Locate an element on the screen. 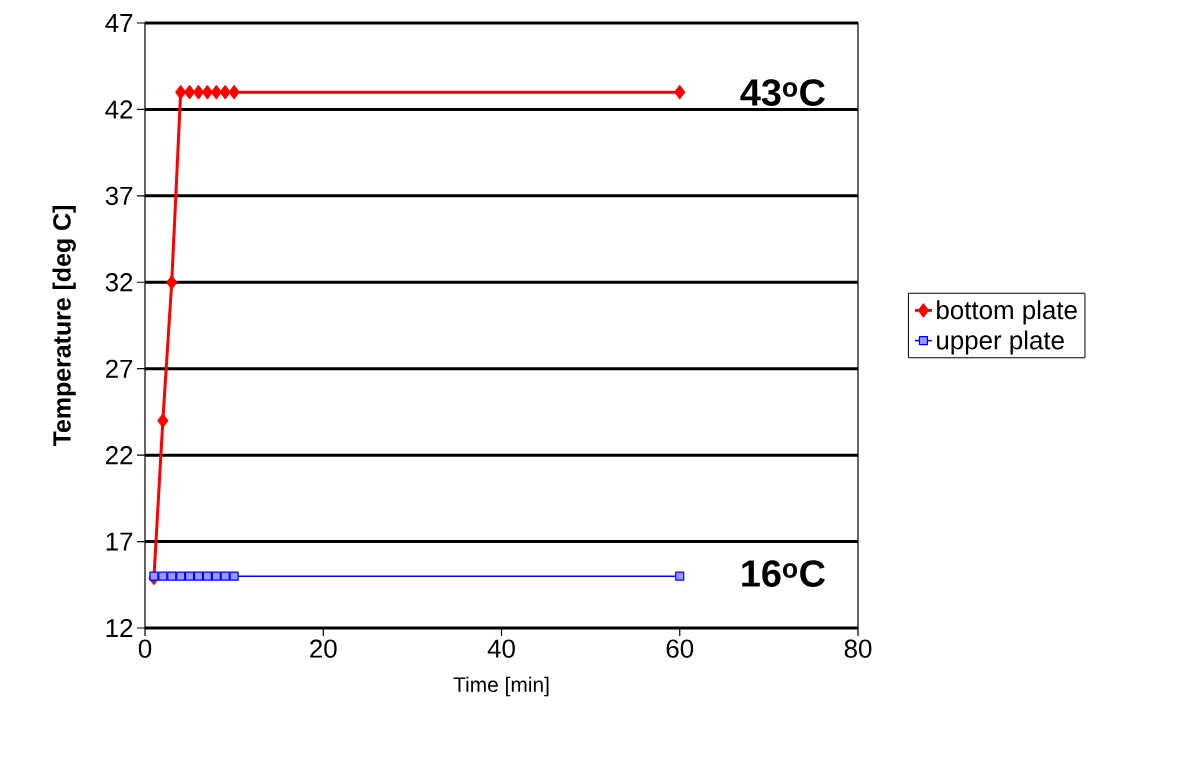 The image size is (1204, 759). x-tick-label: 80 is located at coordinates (858, 648).